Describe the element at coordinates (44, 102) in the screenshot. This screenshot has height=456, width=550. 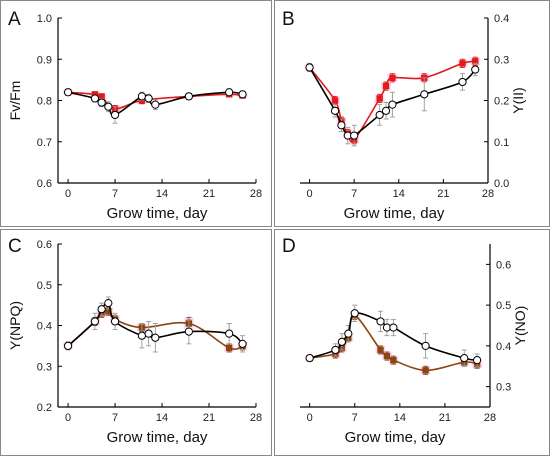
I see `y-tick-label: 0.8` at that location.